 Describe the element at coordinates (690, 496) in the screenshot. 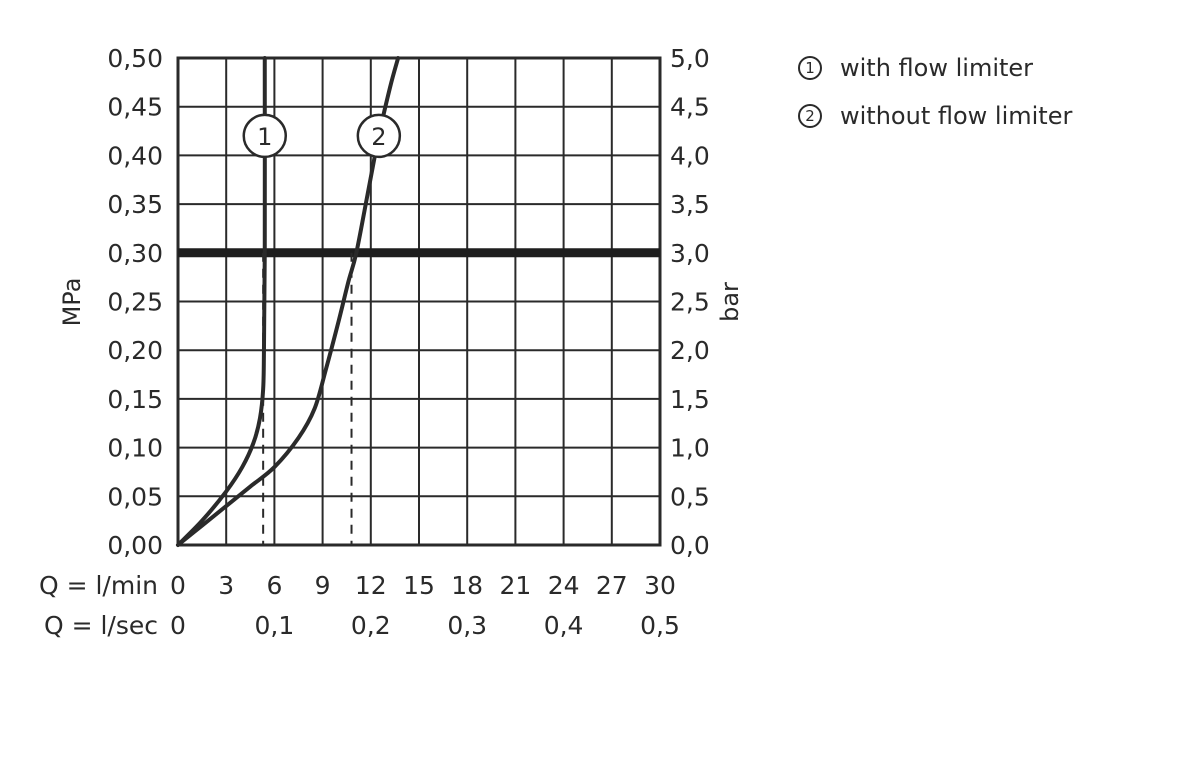

I see `y-right-tick-1: 0,5` at that location.